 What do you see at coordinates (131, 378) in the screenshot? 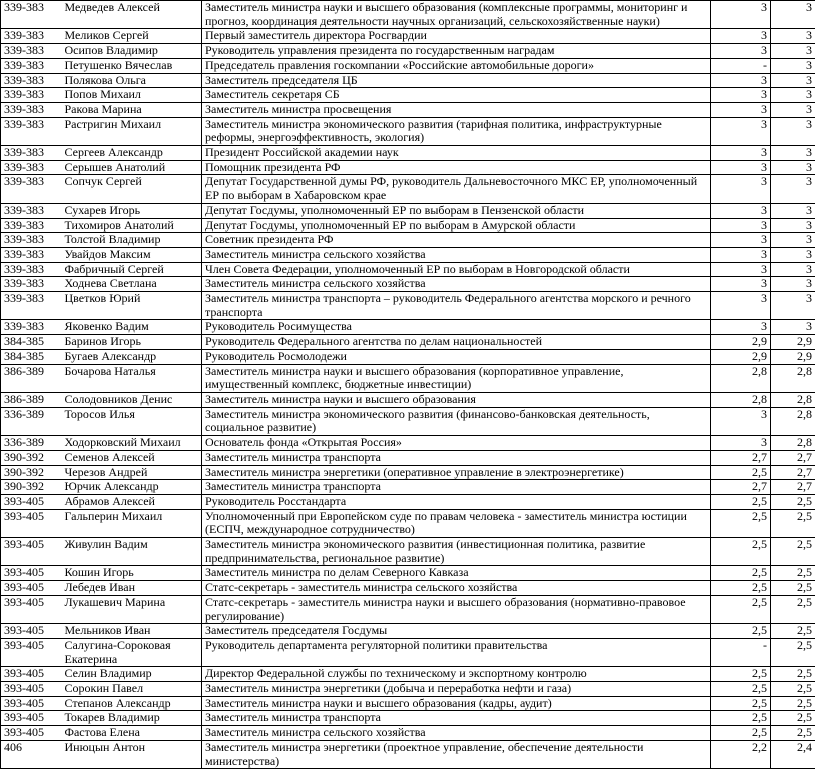
I see `person-name-cell: Бочарова Наталья` at bounding box center [131, 378].